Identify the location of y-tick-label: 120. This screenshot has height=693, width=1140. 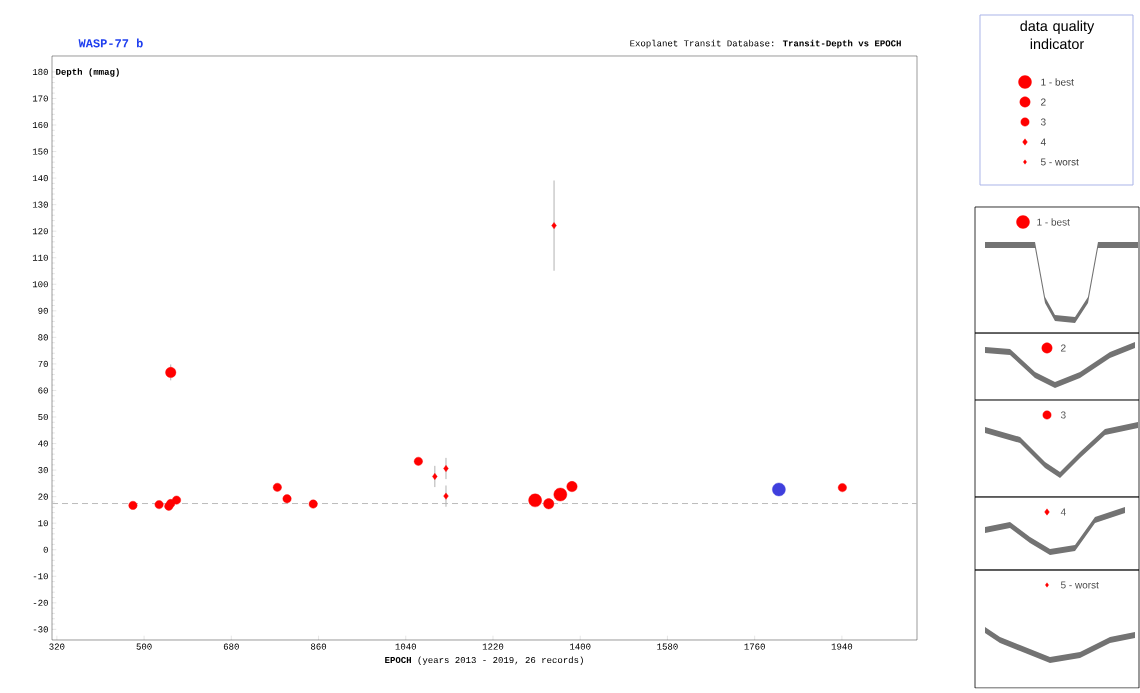
(40, 231).